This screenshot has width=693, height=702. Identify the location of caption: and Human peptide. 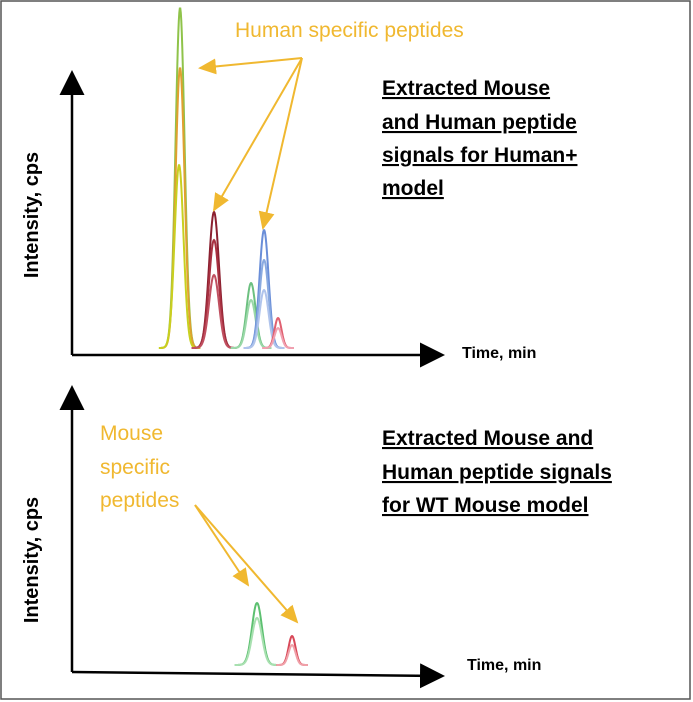
(479, 122).